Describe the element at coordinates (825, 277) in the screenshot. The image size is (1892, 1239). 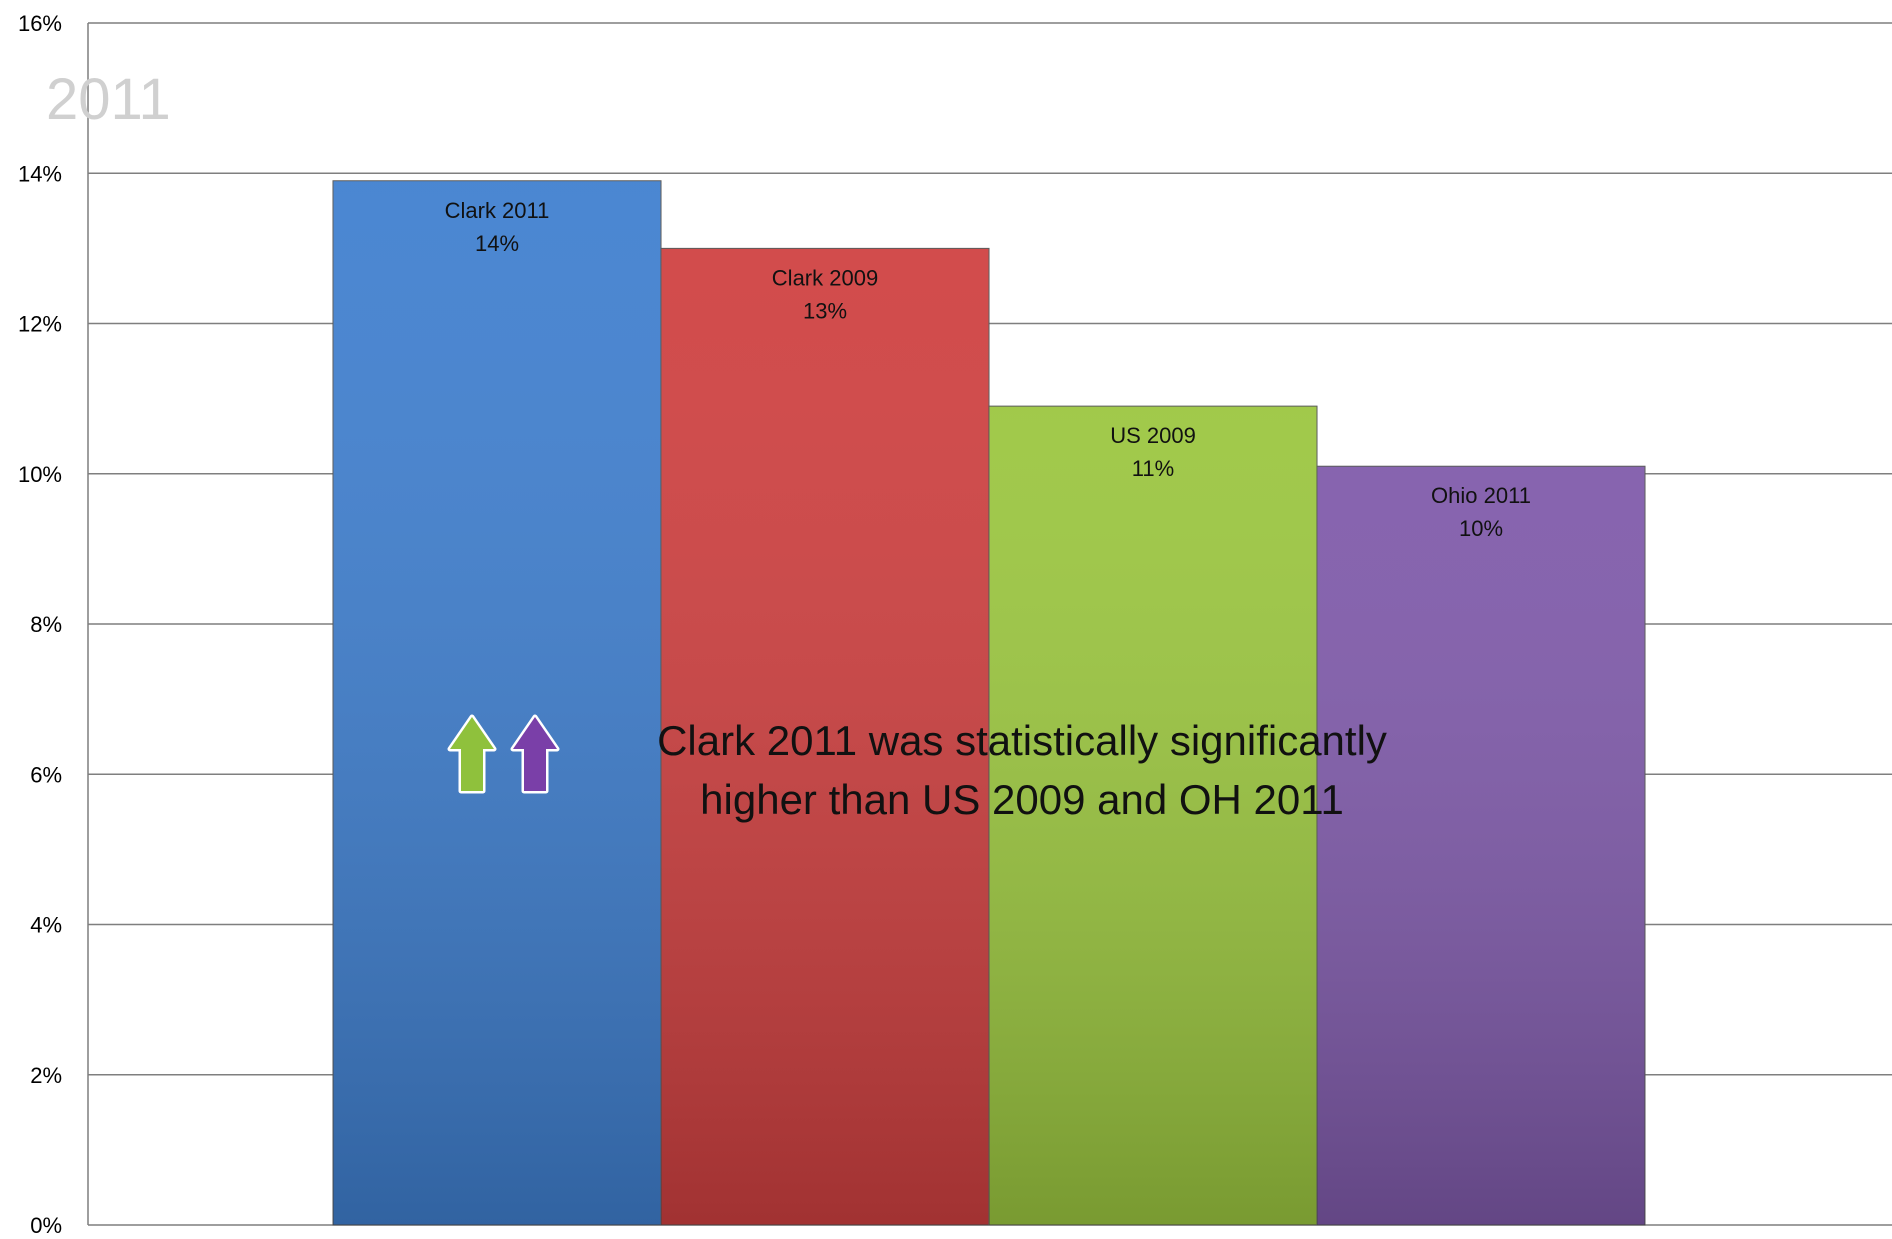
I see `data-label-category: Clark 2009` at that location.